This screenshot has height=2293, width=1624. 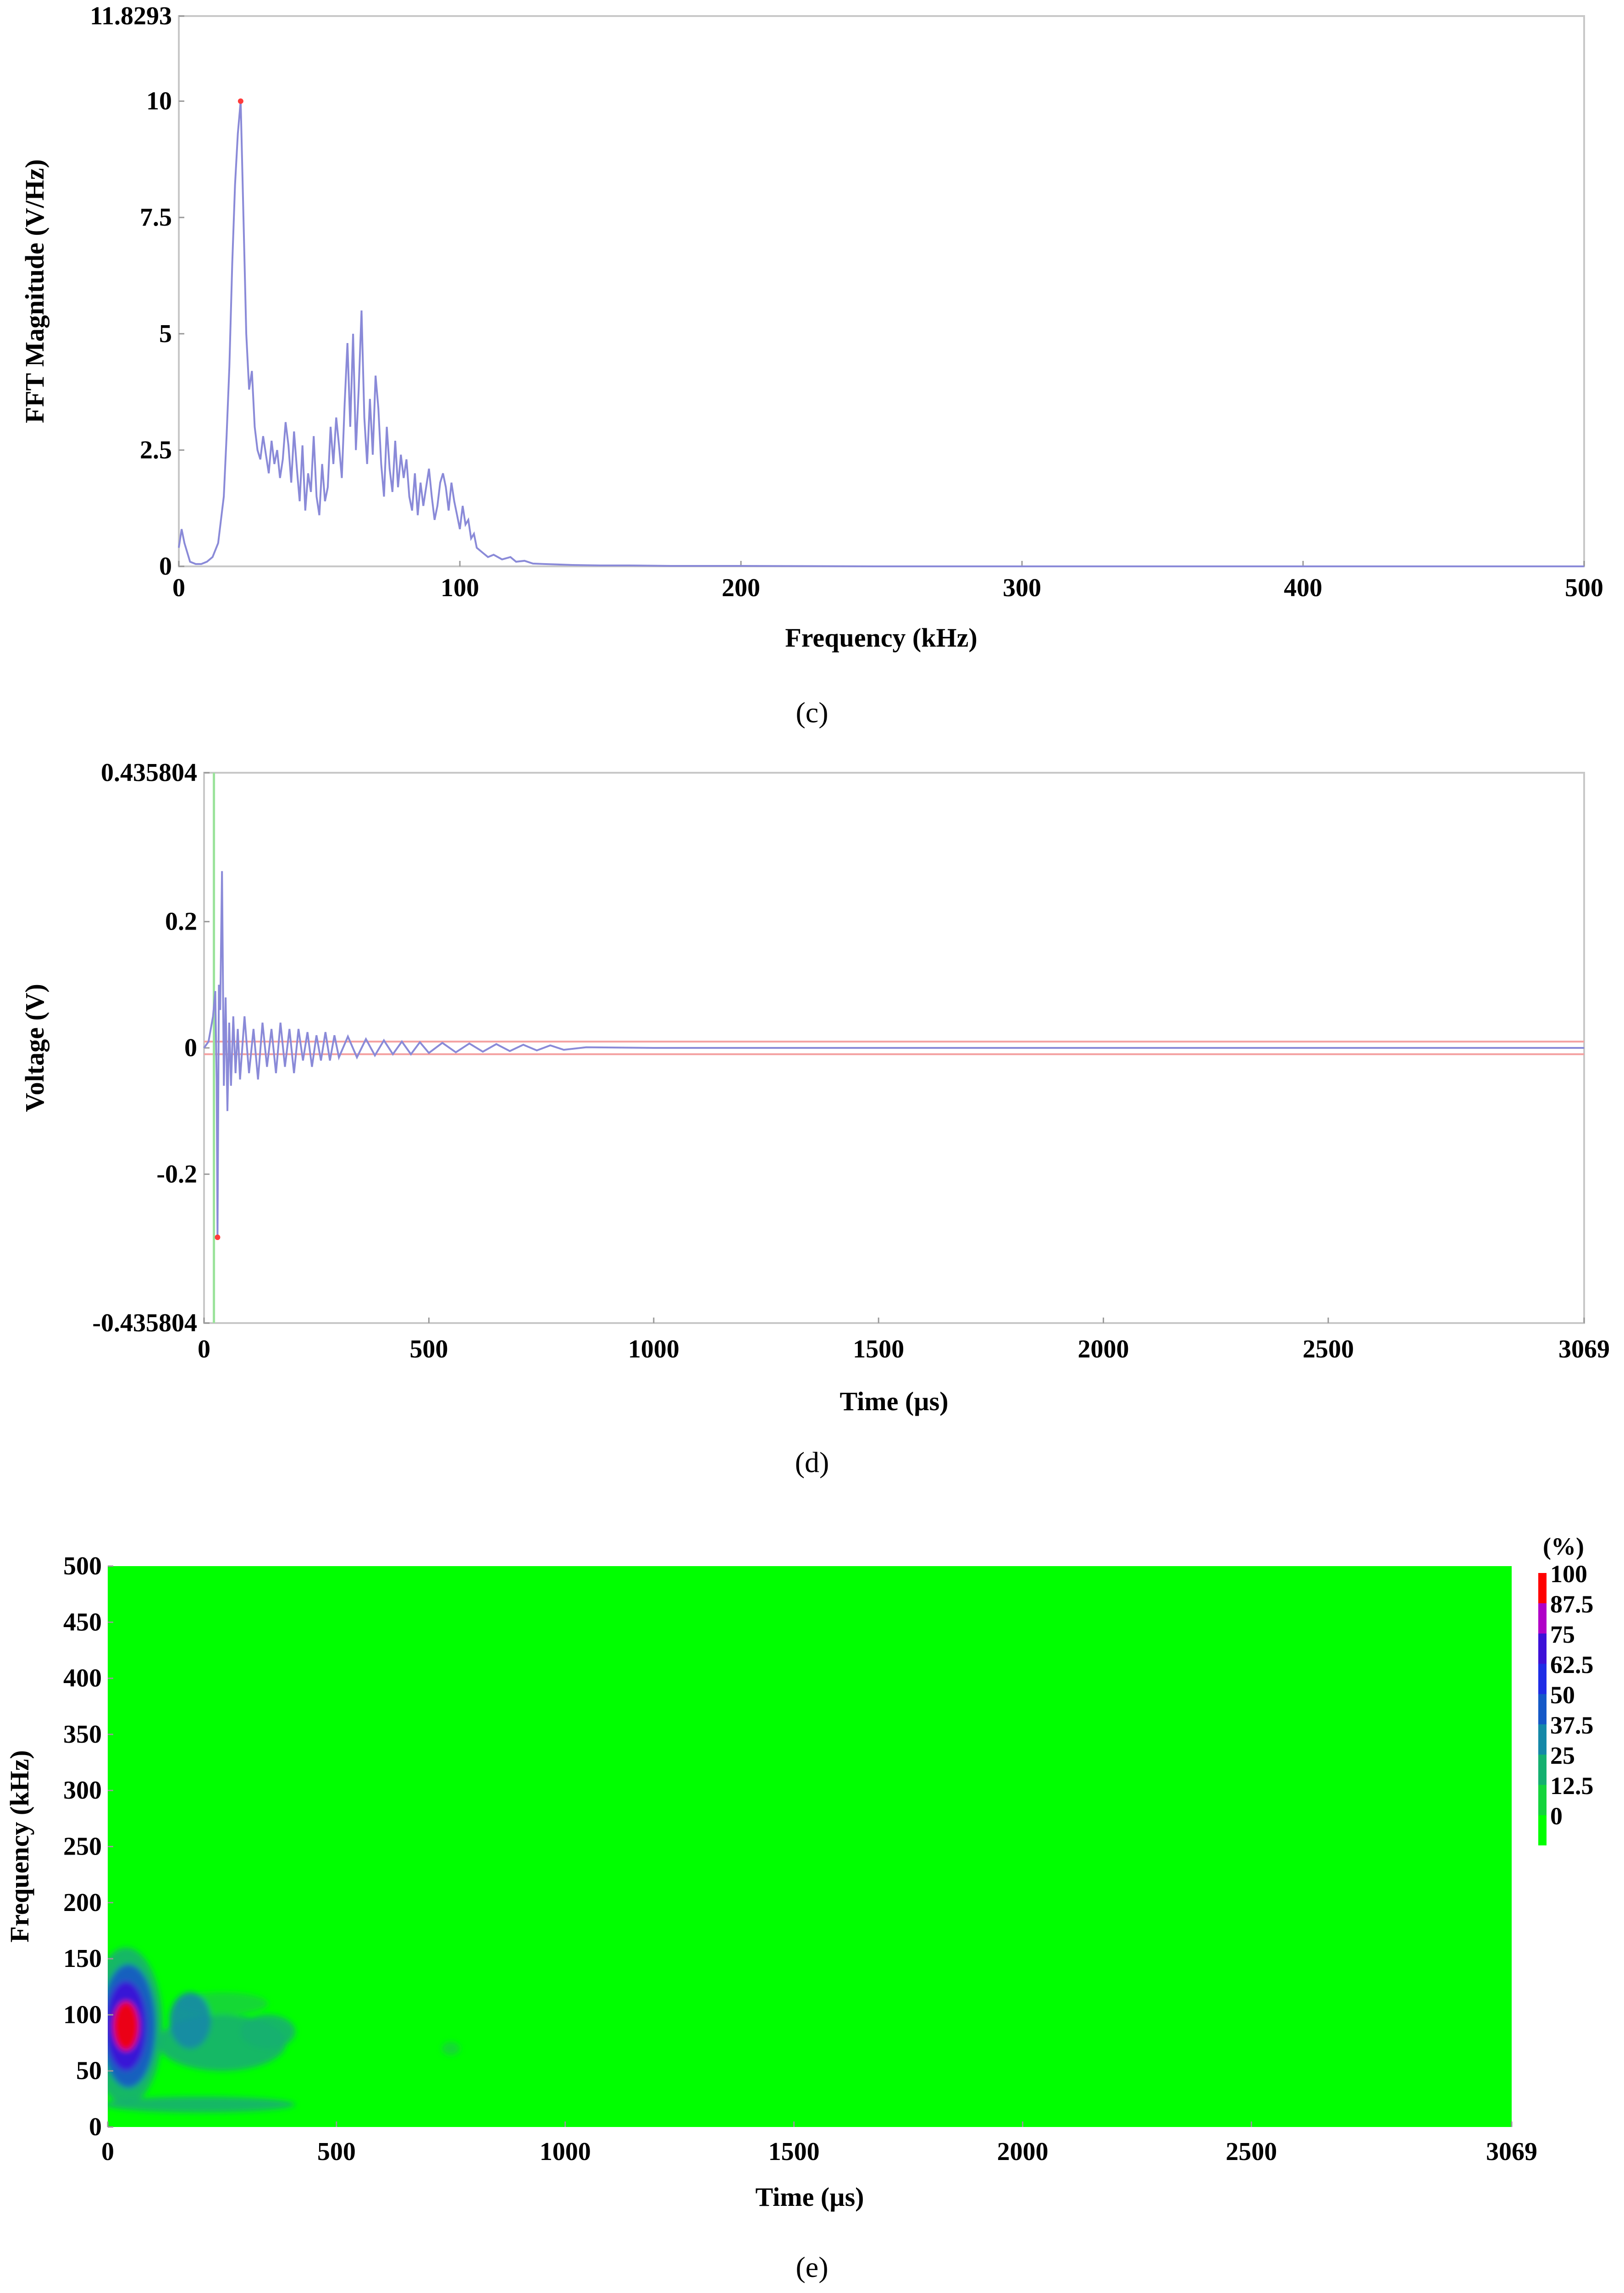 I want to click on chart-d-x-tick-label: 0, so click(x=204, y=1349).